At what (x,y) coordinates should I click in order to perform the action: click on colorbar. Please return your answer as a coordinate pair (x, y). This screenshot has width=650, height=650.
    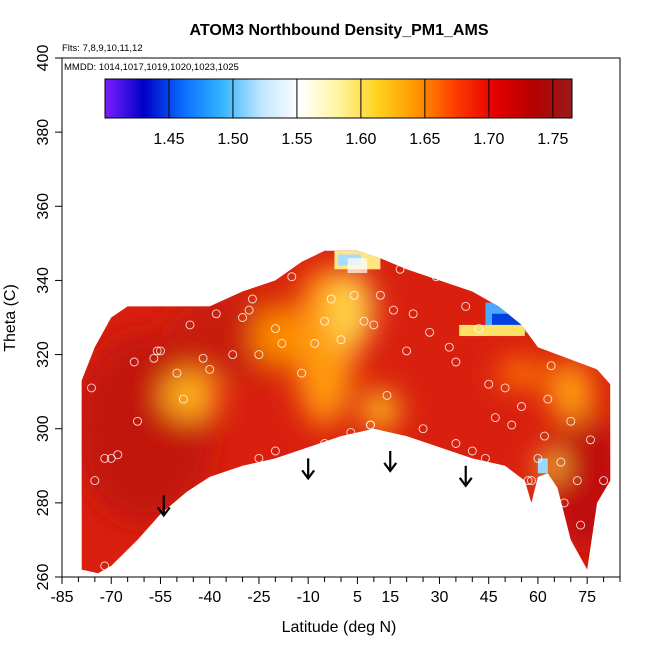
    Looking at the image, I should click on (338, 98).